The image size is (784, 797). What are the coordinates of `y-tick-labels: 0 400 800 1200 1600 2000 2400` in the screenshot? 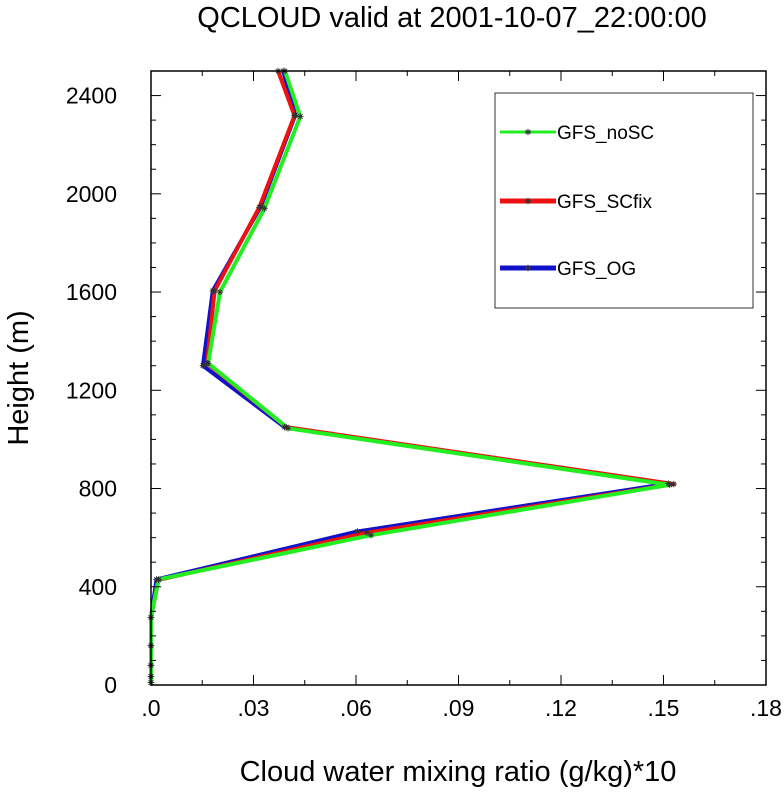 It's located at (91, 390).